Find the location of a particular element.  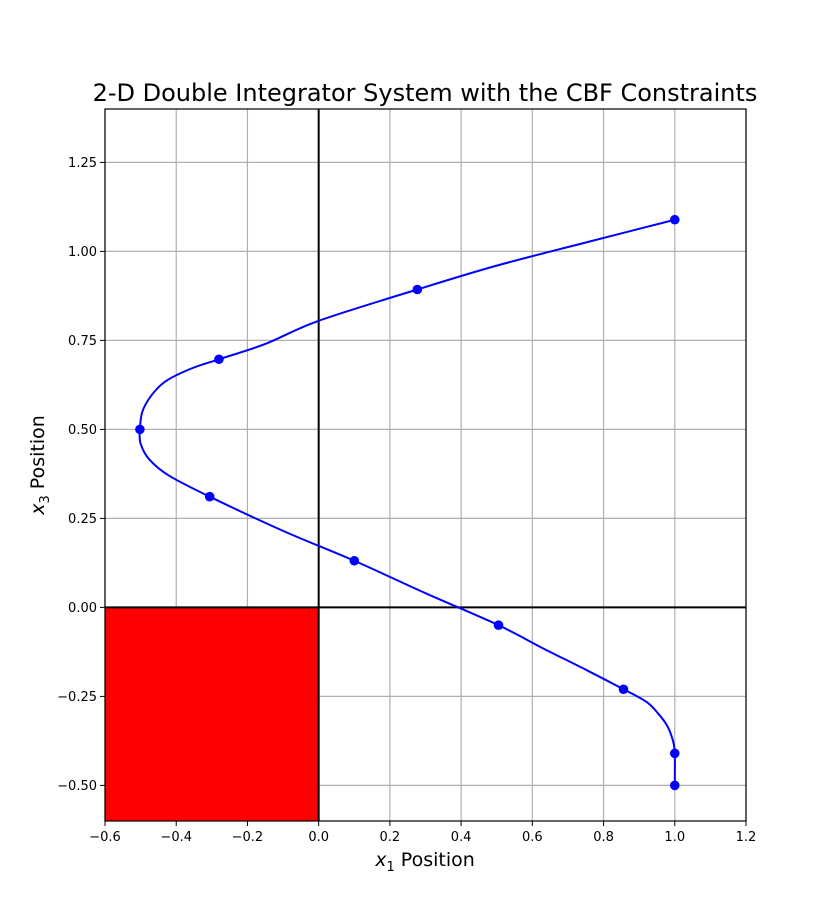

y-tick-label: 0.75 is located at coordinates (82, 341).